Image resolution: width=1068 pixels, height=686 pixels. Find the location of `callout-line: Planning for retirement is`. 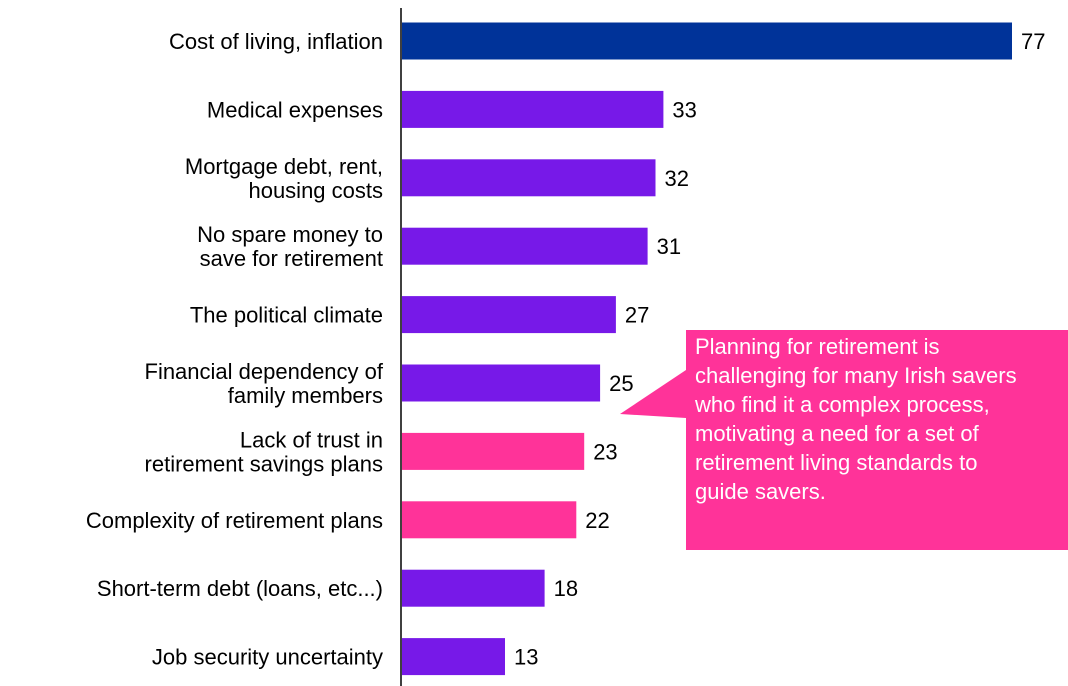

callout-line: Planning for retirement is is located at coordinates (817, 346).